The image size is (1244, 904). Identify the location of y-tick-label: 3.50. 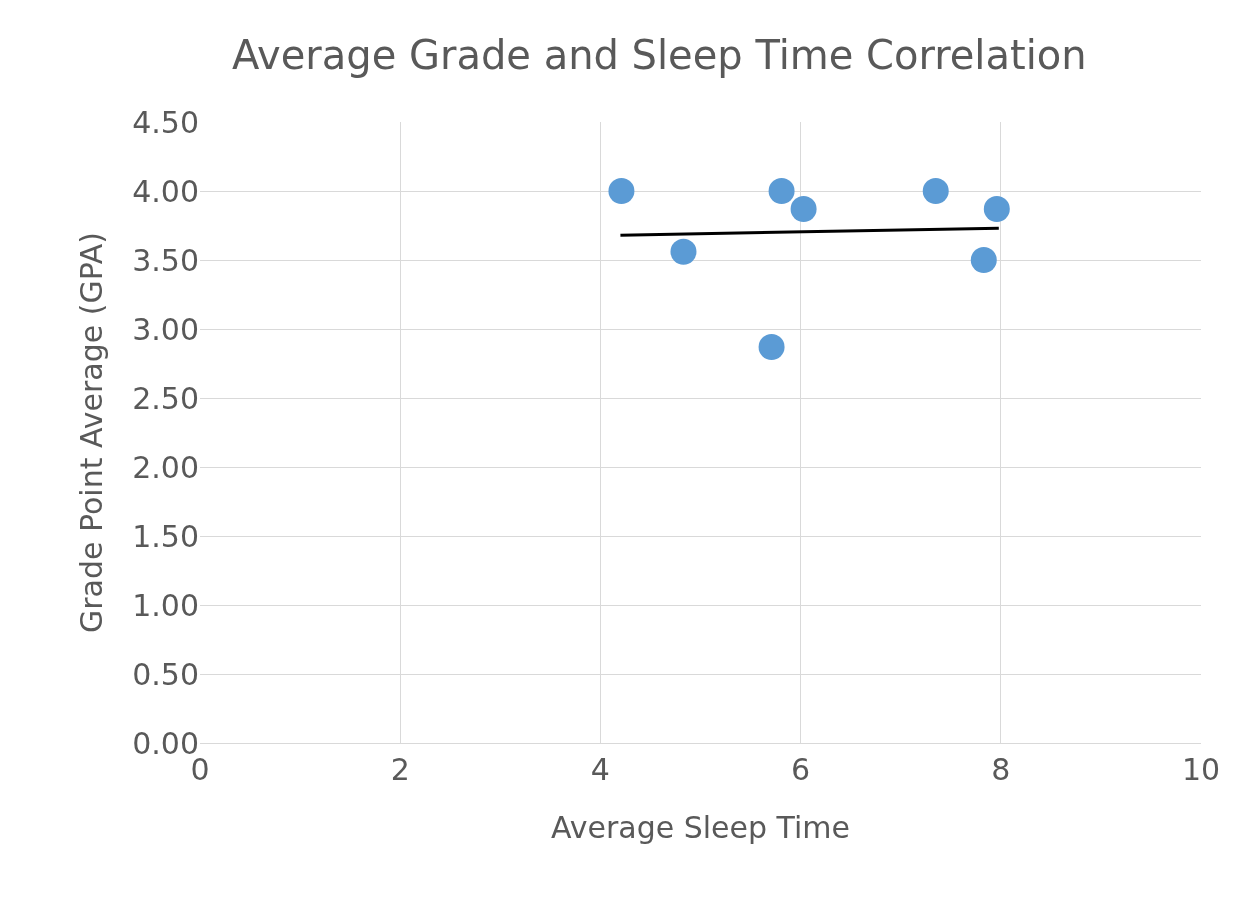
(165, 260).